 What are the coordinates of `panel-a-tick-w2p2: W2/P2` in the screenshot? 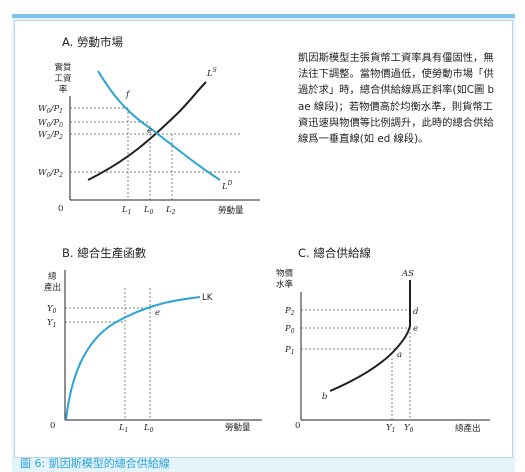 It's located at (50, 135).